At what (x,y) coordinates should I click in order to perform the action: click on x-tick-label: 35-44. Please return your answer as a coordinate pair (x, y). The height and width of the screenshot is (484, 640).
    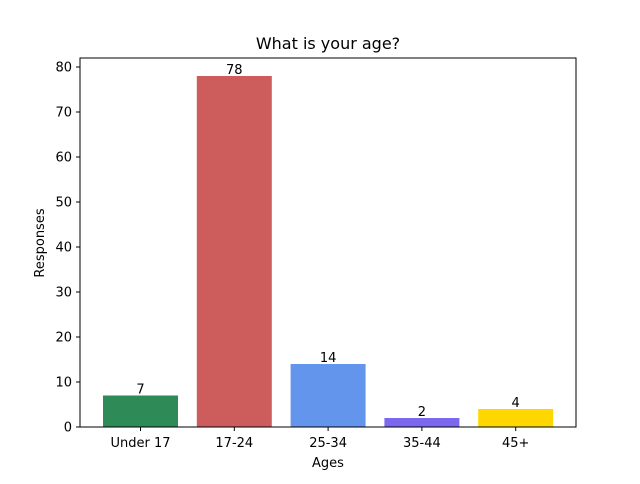
    Looking at the image, I should click on (422, 443).